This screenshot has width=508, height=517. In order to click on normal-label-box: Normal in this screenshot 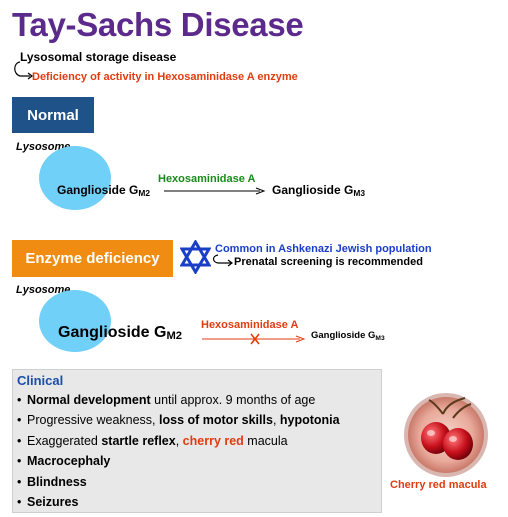, I will do `click(53, 115)`.